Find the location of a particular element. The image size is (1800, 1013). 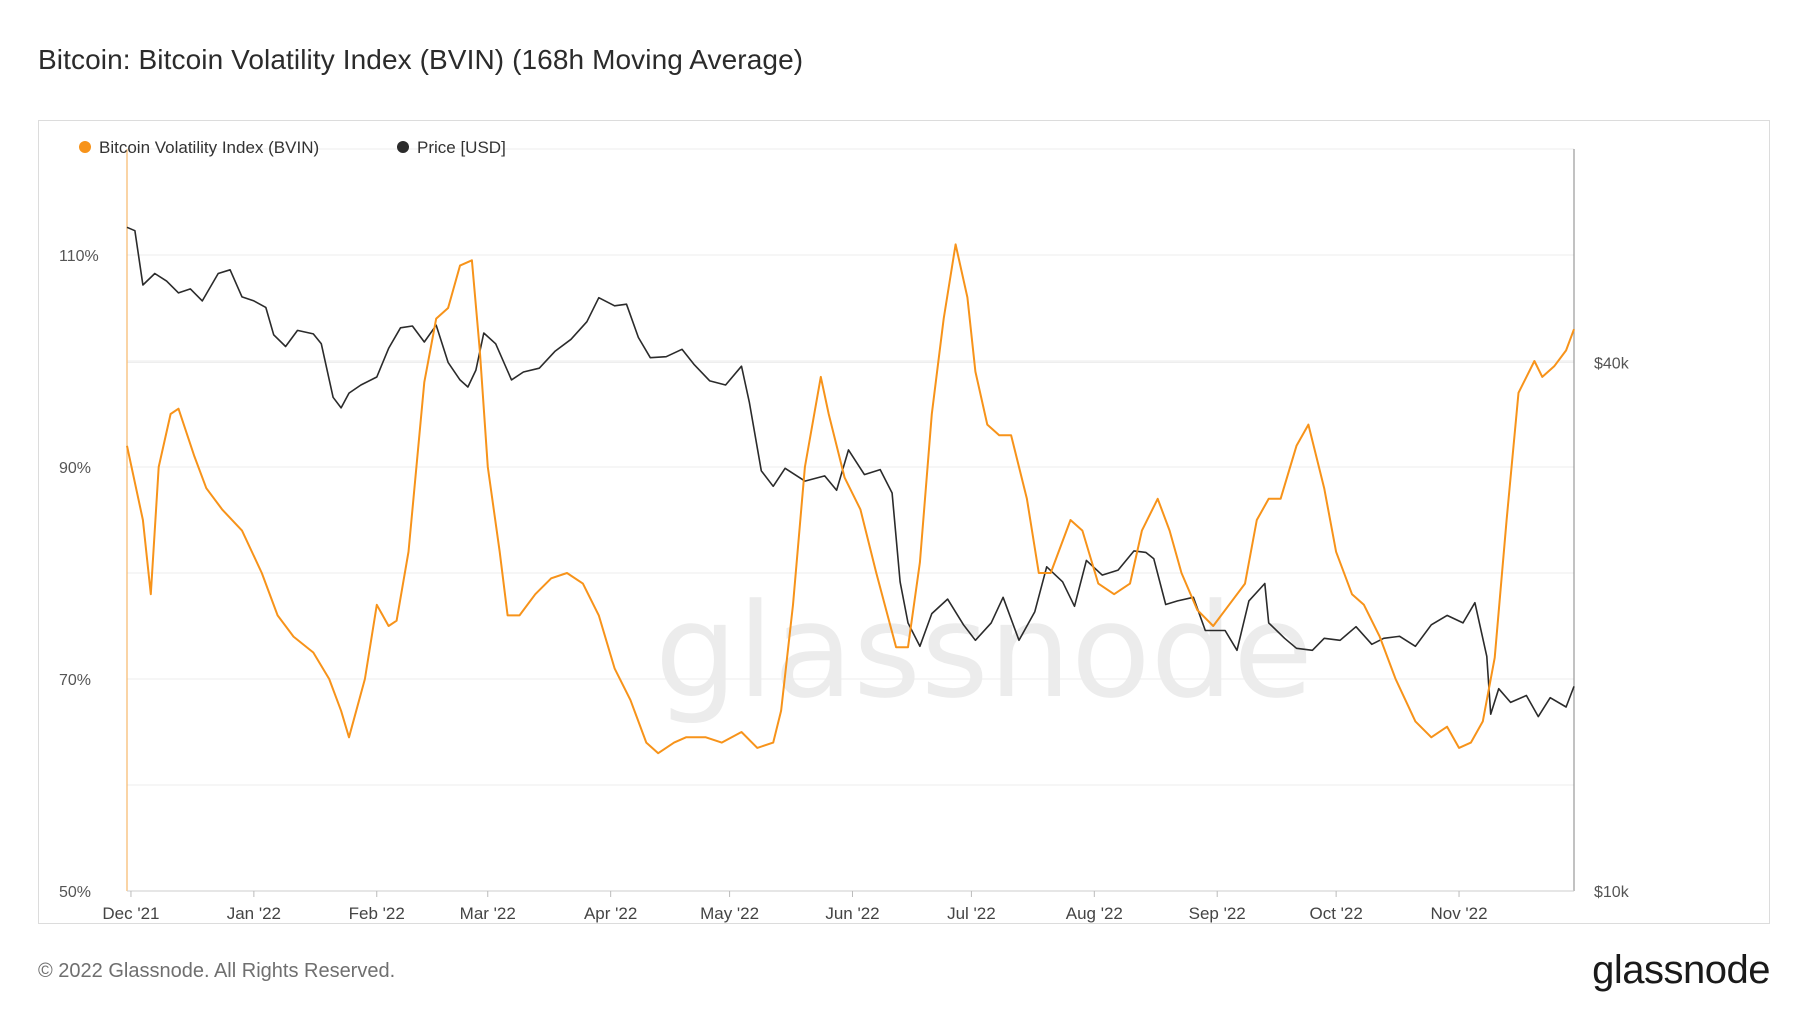

y-right-tick-label: $10k is located at coordinates (1612, 892).